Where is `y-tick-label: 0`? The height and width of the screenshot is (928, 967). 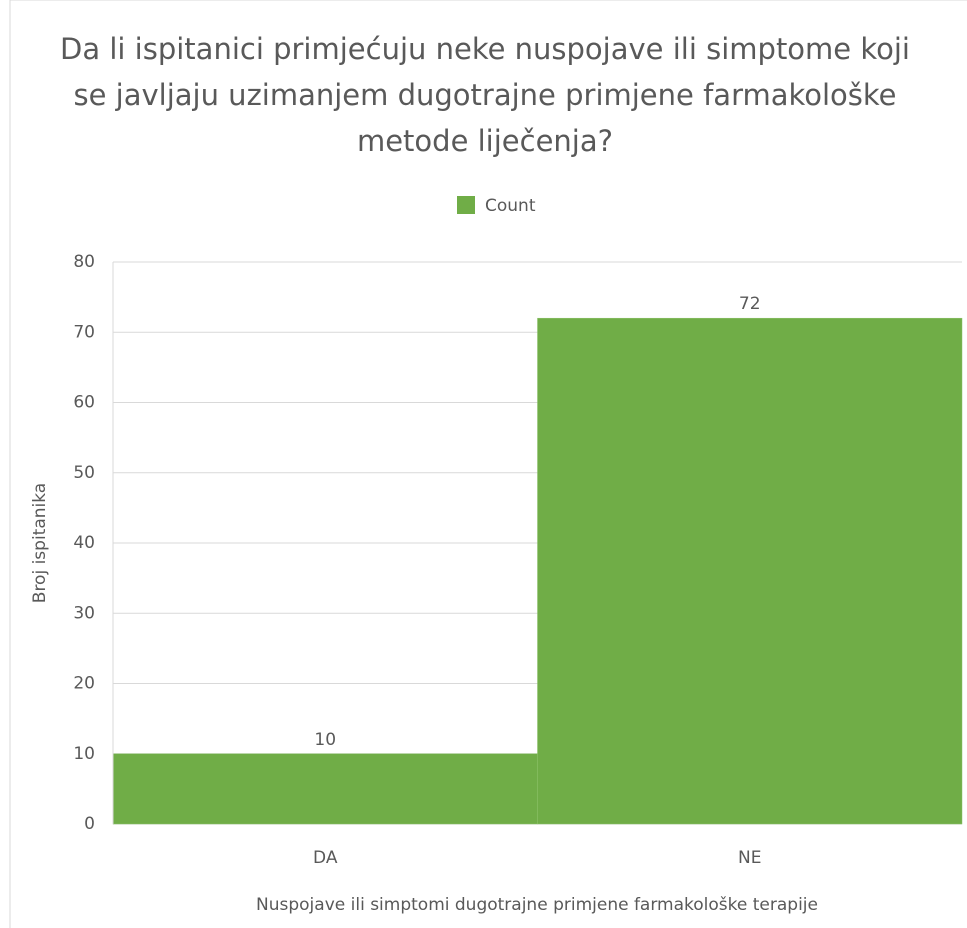
y-tick-label: 0 is located at coordinates (89, 824).